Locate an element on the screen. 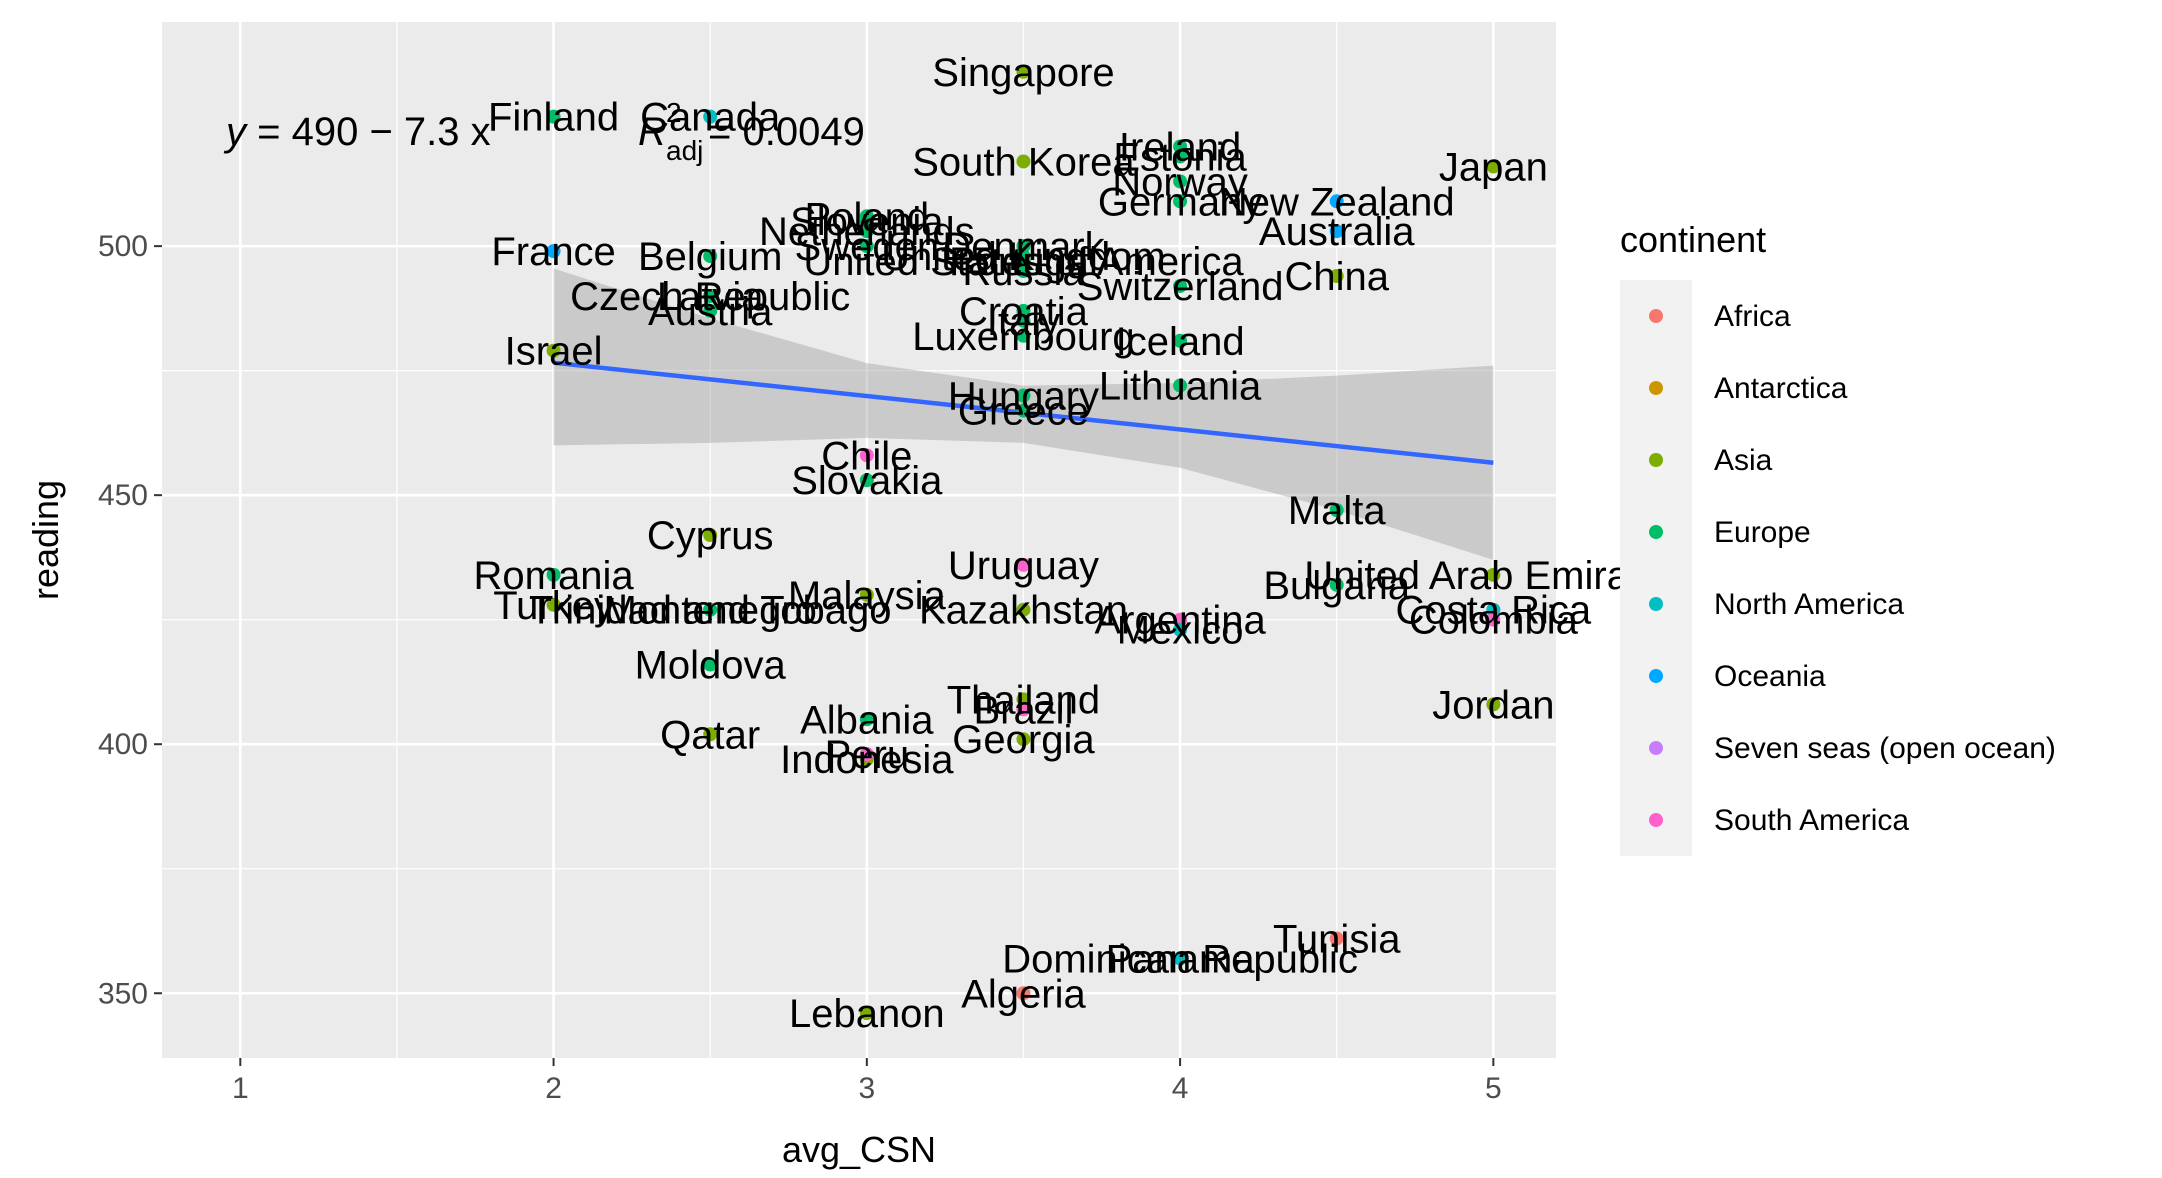 This screenshot has width=2162, height=1178. point-label: Algeria is located at coordinates (1023, 994).